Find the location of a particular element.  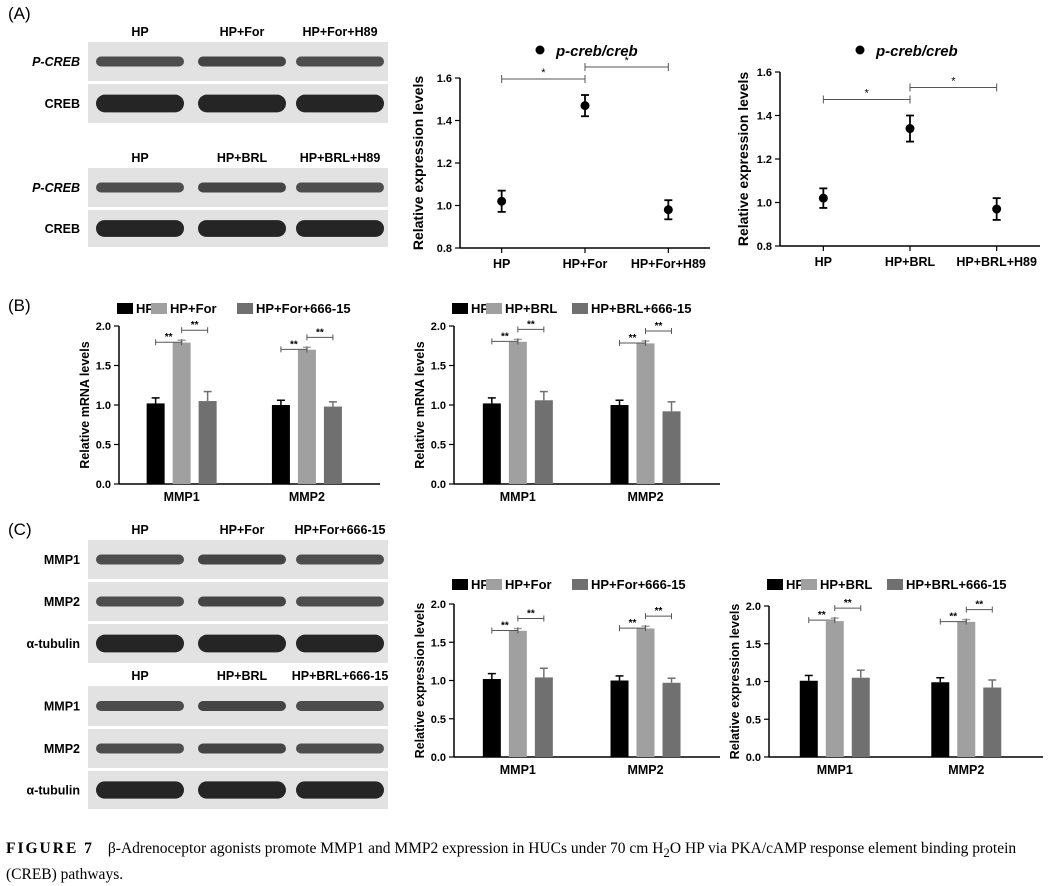

panel-label-c: (C) is located at coordinates (20, 529).